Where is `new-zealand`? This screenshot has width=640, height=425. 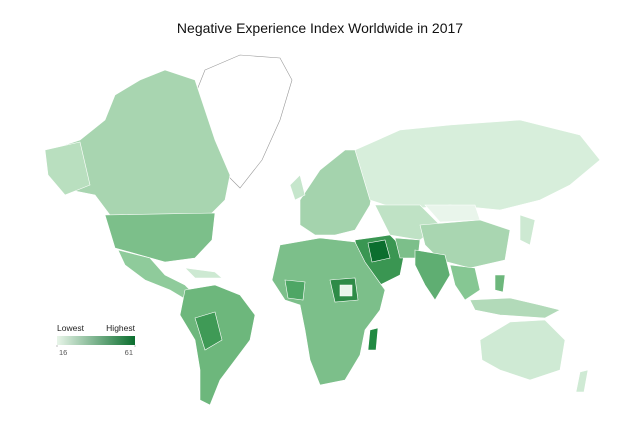 new-zealand is located at coordinates (582, 381).